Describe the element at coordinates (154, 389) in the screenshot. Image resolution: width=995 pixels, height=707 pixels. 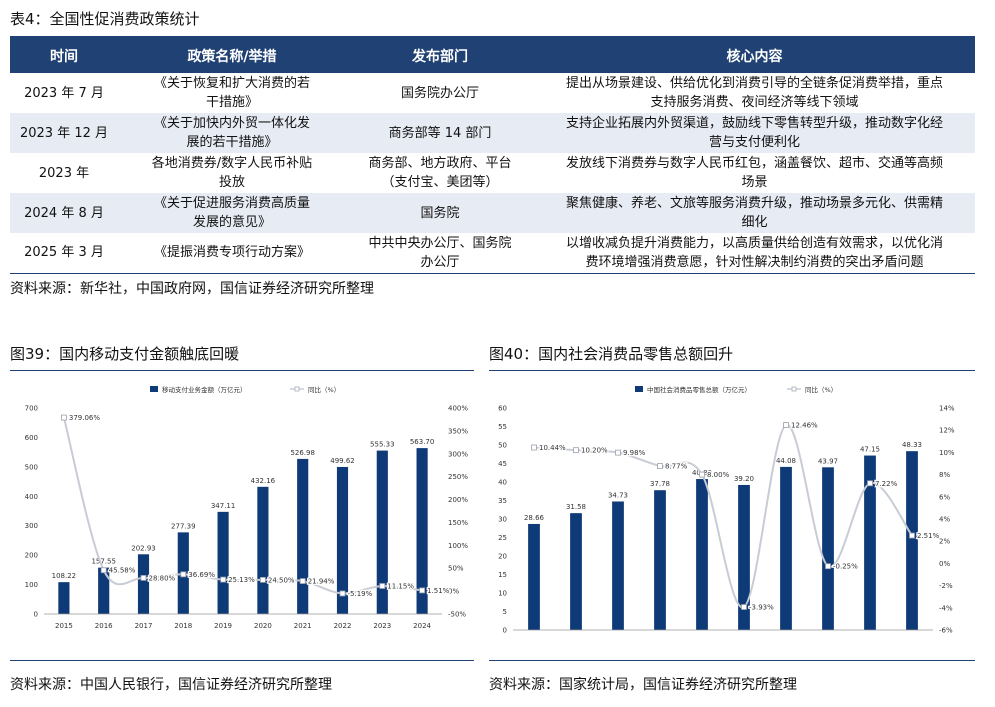
I see `legend-bar-swatch` at that location.